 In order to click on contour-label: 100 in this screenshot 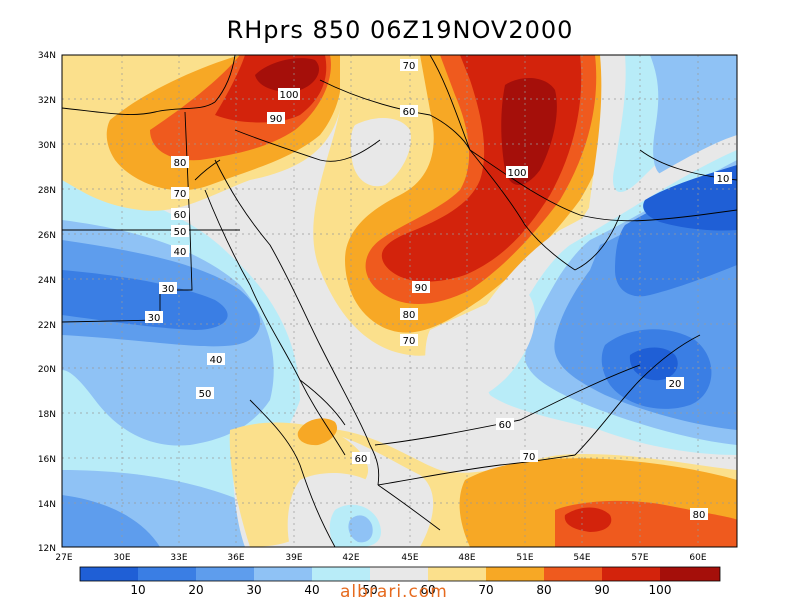, I will do `click(289, 94)`.